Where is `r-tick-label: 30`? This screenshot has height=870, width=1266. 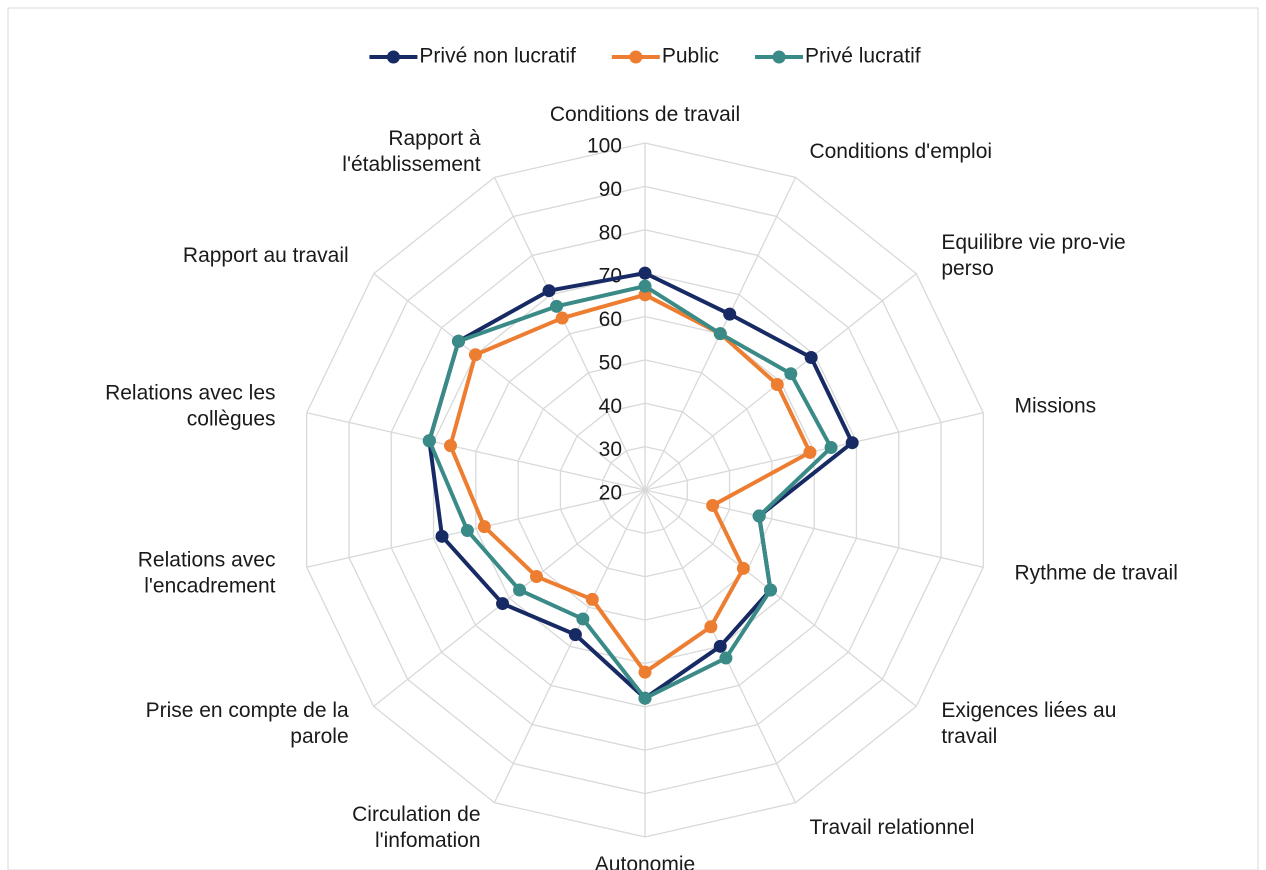 r-tick-label: 30 is located at coordinates (610, 449).